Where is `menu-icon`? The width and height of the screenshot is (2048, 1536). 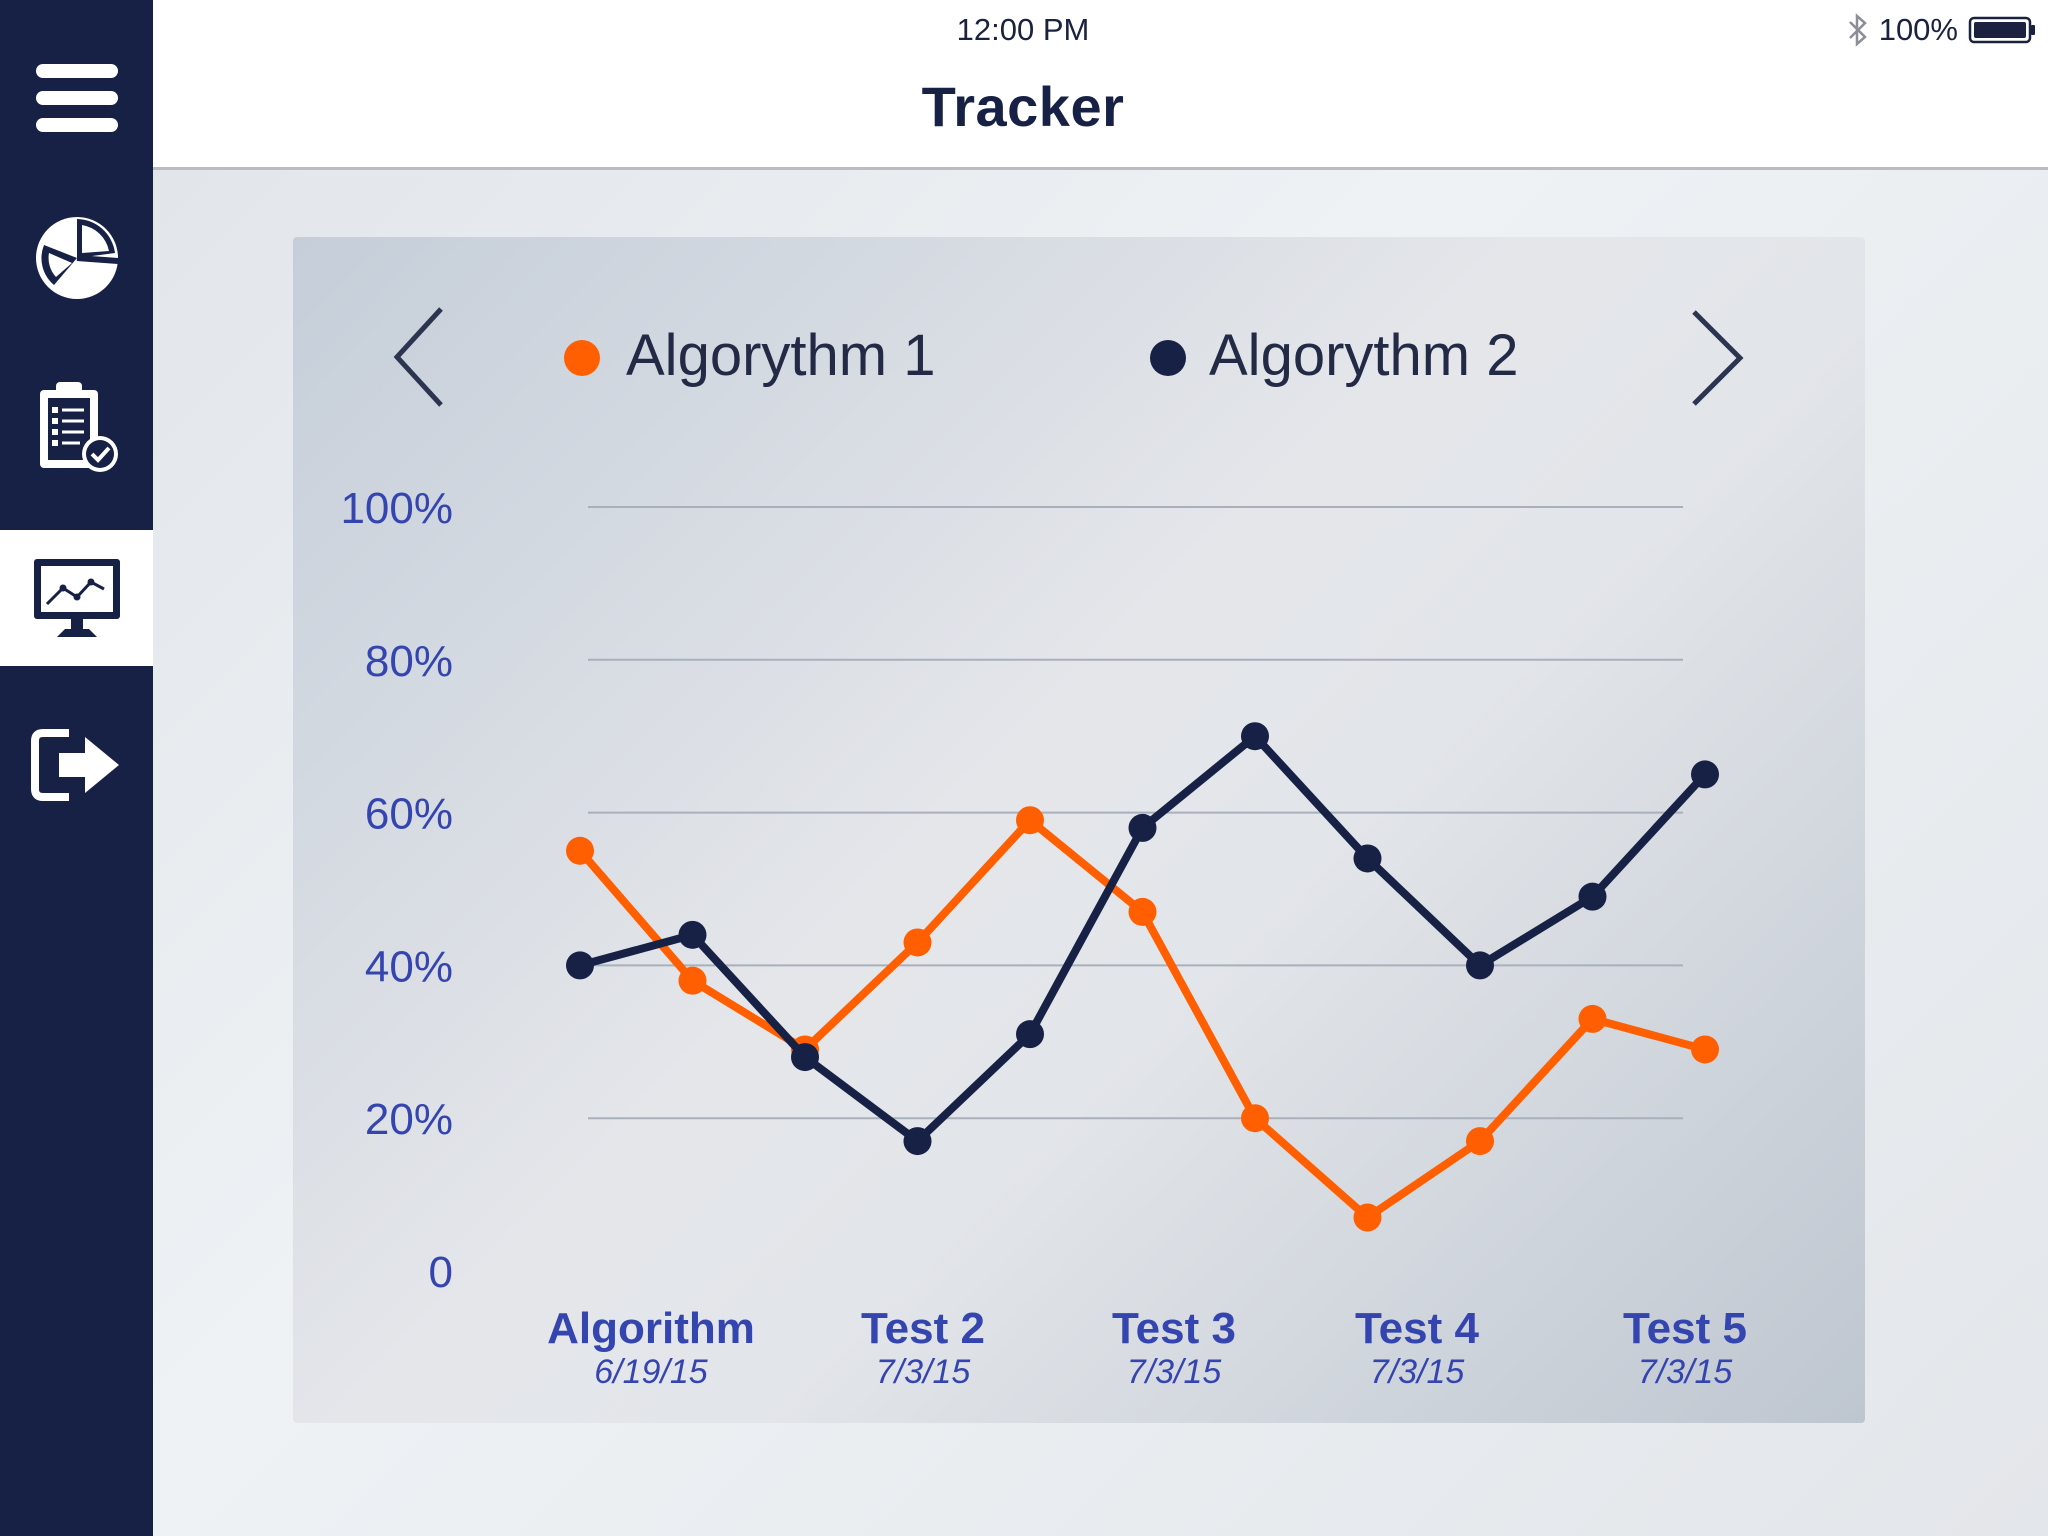 menu-icon is located at coordinates (76, 98).